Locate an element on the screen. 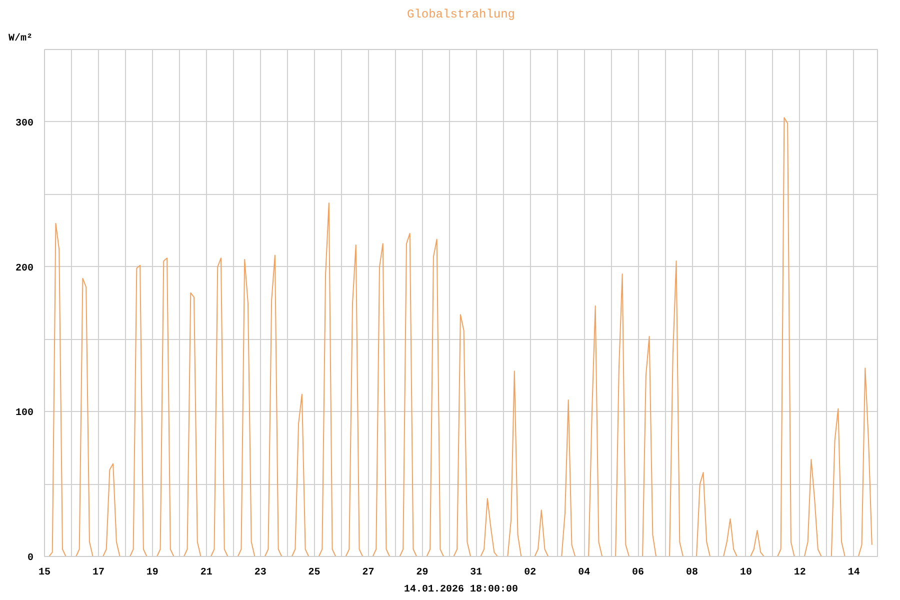 This screenshot has height=600, width=900. x-tick-label: 10 is located at coordinates (746, 573).